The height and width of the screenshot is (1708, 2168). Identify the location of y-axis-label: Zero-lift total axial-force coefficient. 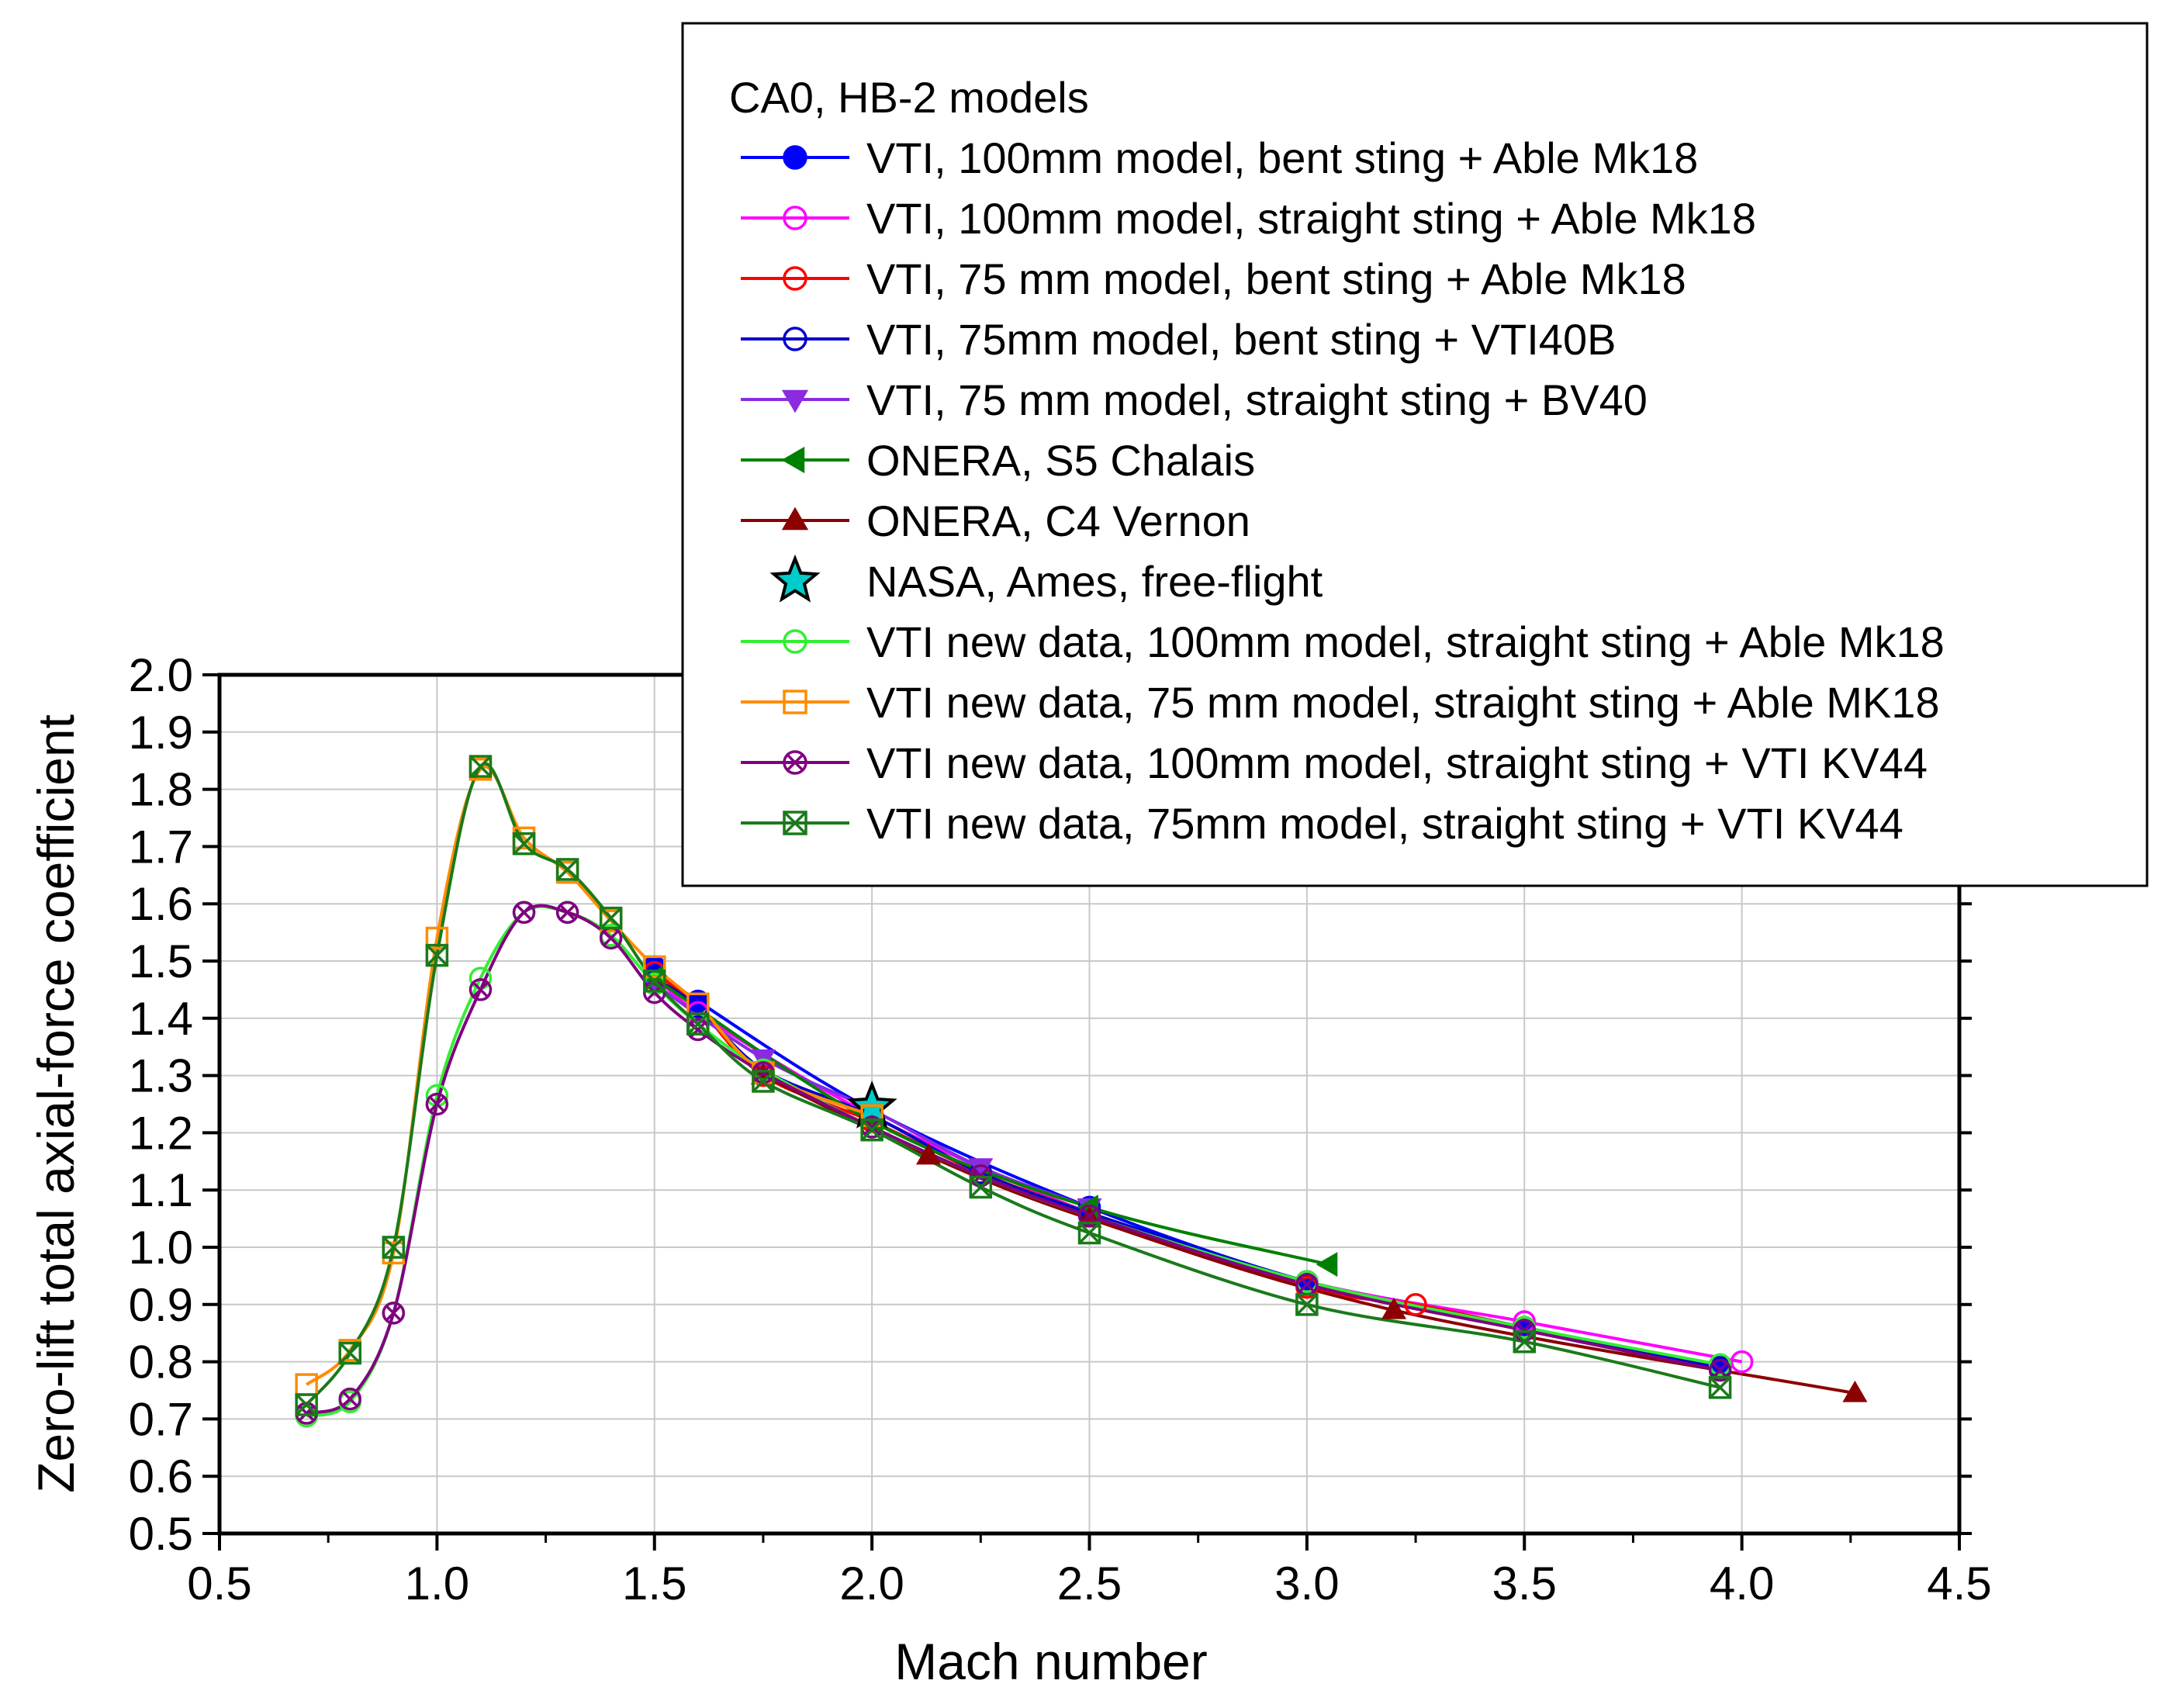
(56, 1103).